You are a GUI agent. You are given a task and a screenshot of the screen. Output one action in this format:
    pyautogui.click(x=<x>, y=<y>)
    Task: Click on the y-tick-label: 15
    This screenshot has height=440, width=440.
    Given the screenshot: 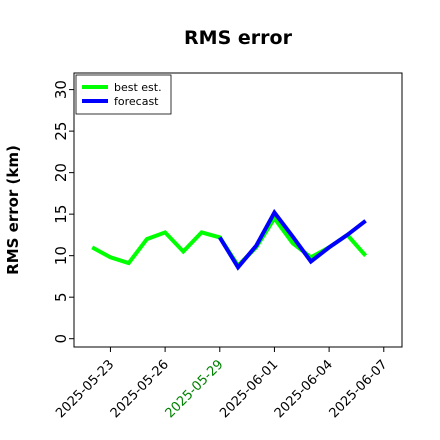 What is the action you would take?
    pyautogui.click(x=61, y=214)
    